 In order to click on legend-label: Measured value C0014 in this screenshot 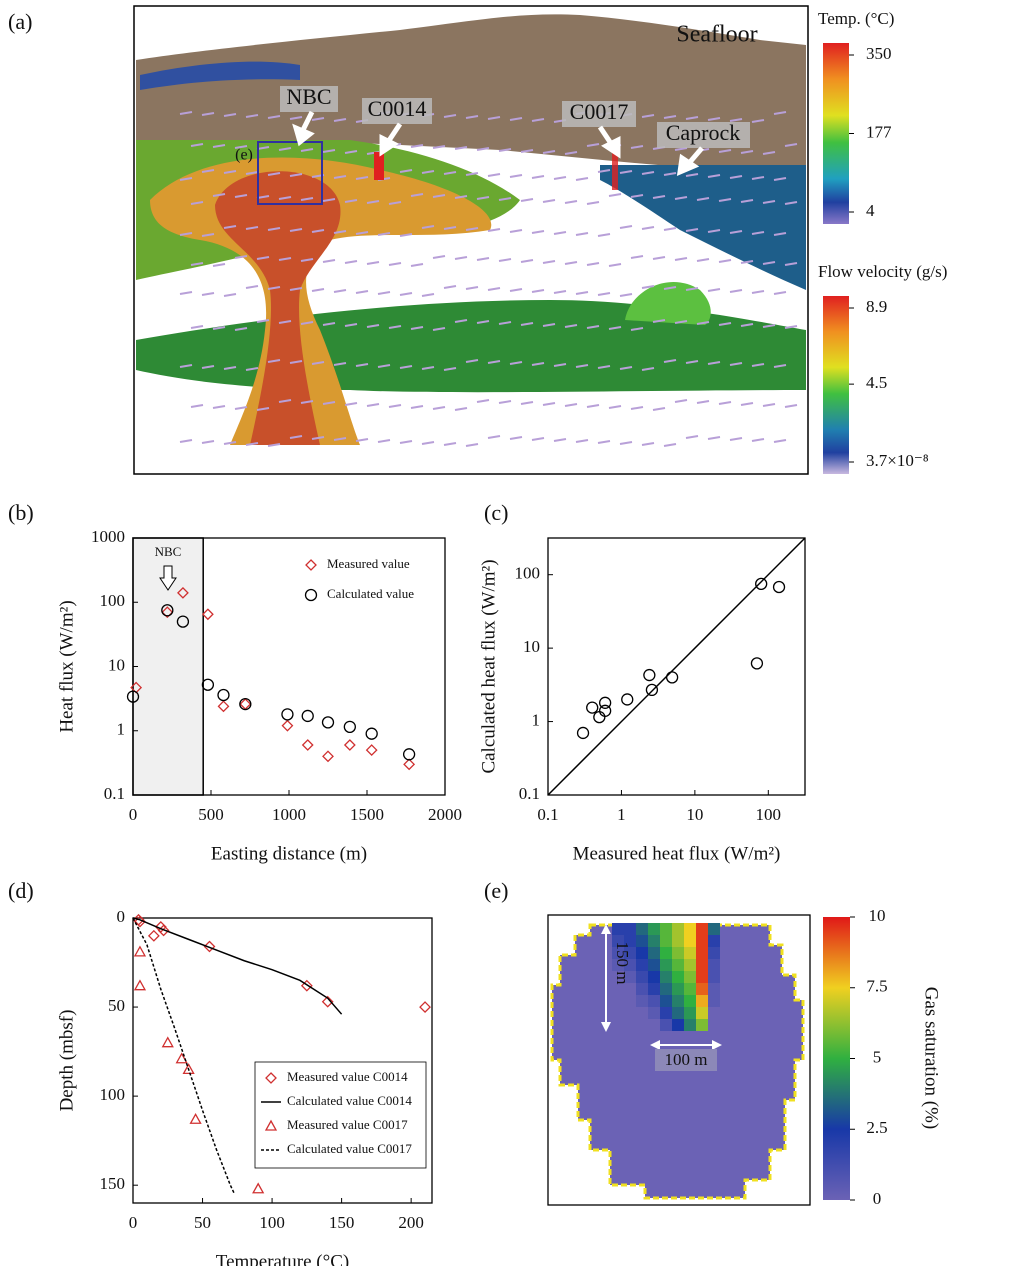, I will do `click(347, 1076)`.